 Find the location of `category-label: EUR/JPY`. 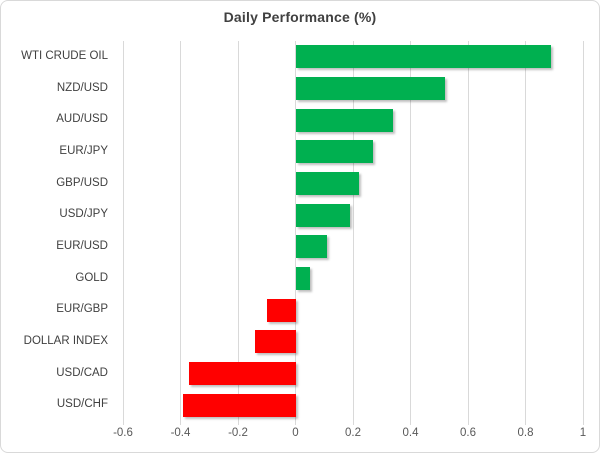

category-label: EUR/JPY is located at coordinates (83, 151).